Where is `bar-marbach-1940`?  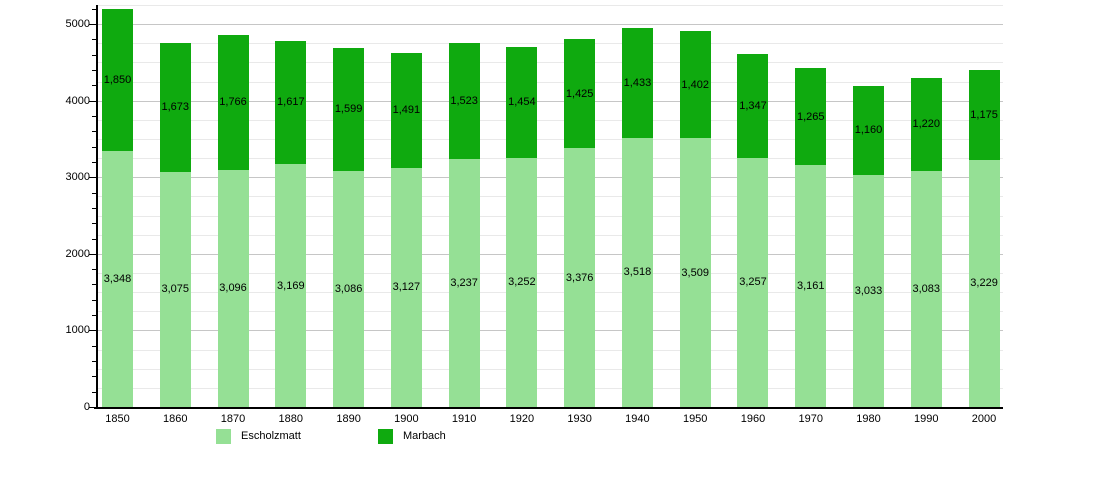
bar-marbach-1940 is located at coordinates (637, 82).